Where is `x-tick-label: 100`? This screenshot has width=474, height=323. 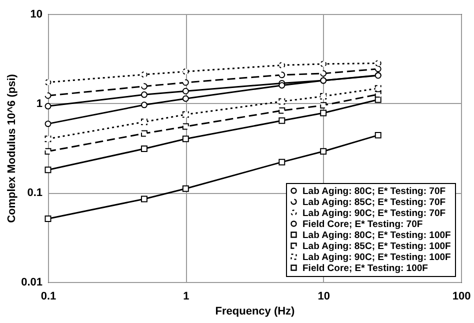 x-tick-label: 100 is located at coordinates (461, 296).